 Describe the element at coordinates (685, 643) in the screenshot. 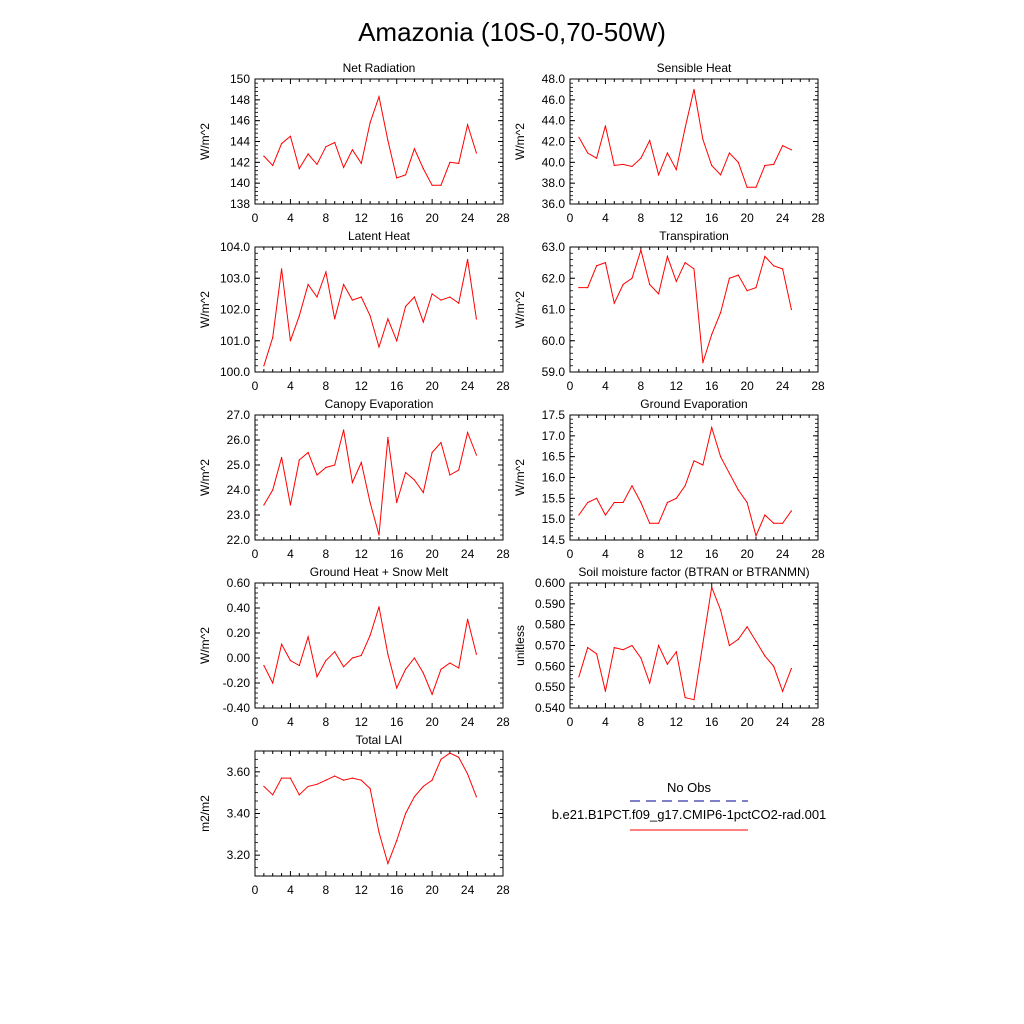

I see `series-line` at that location.